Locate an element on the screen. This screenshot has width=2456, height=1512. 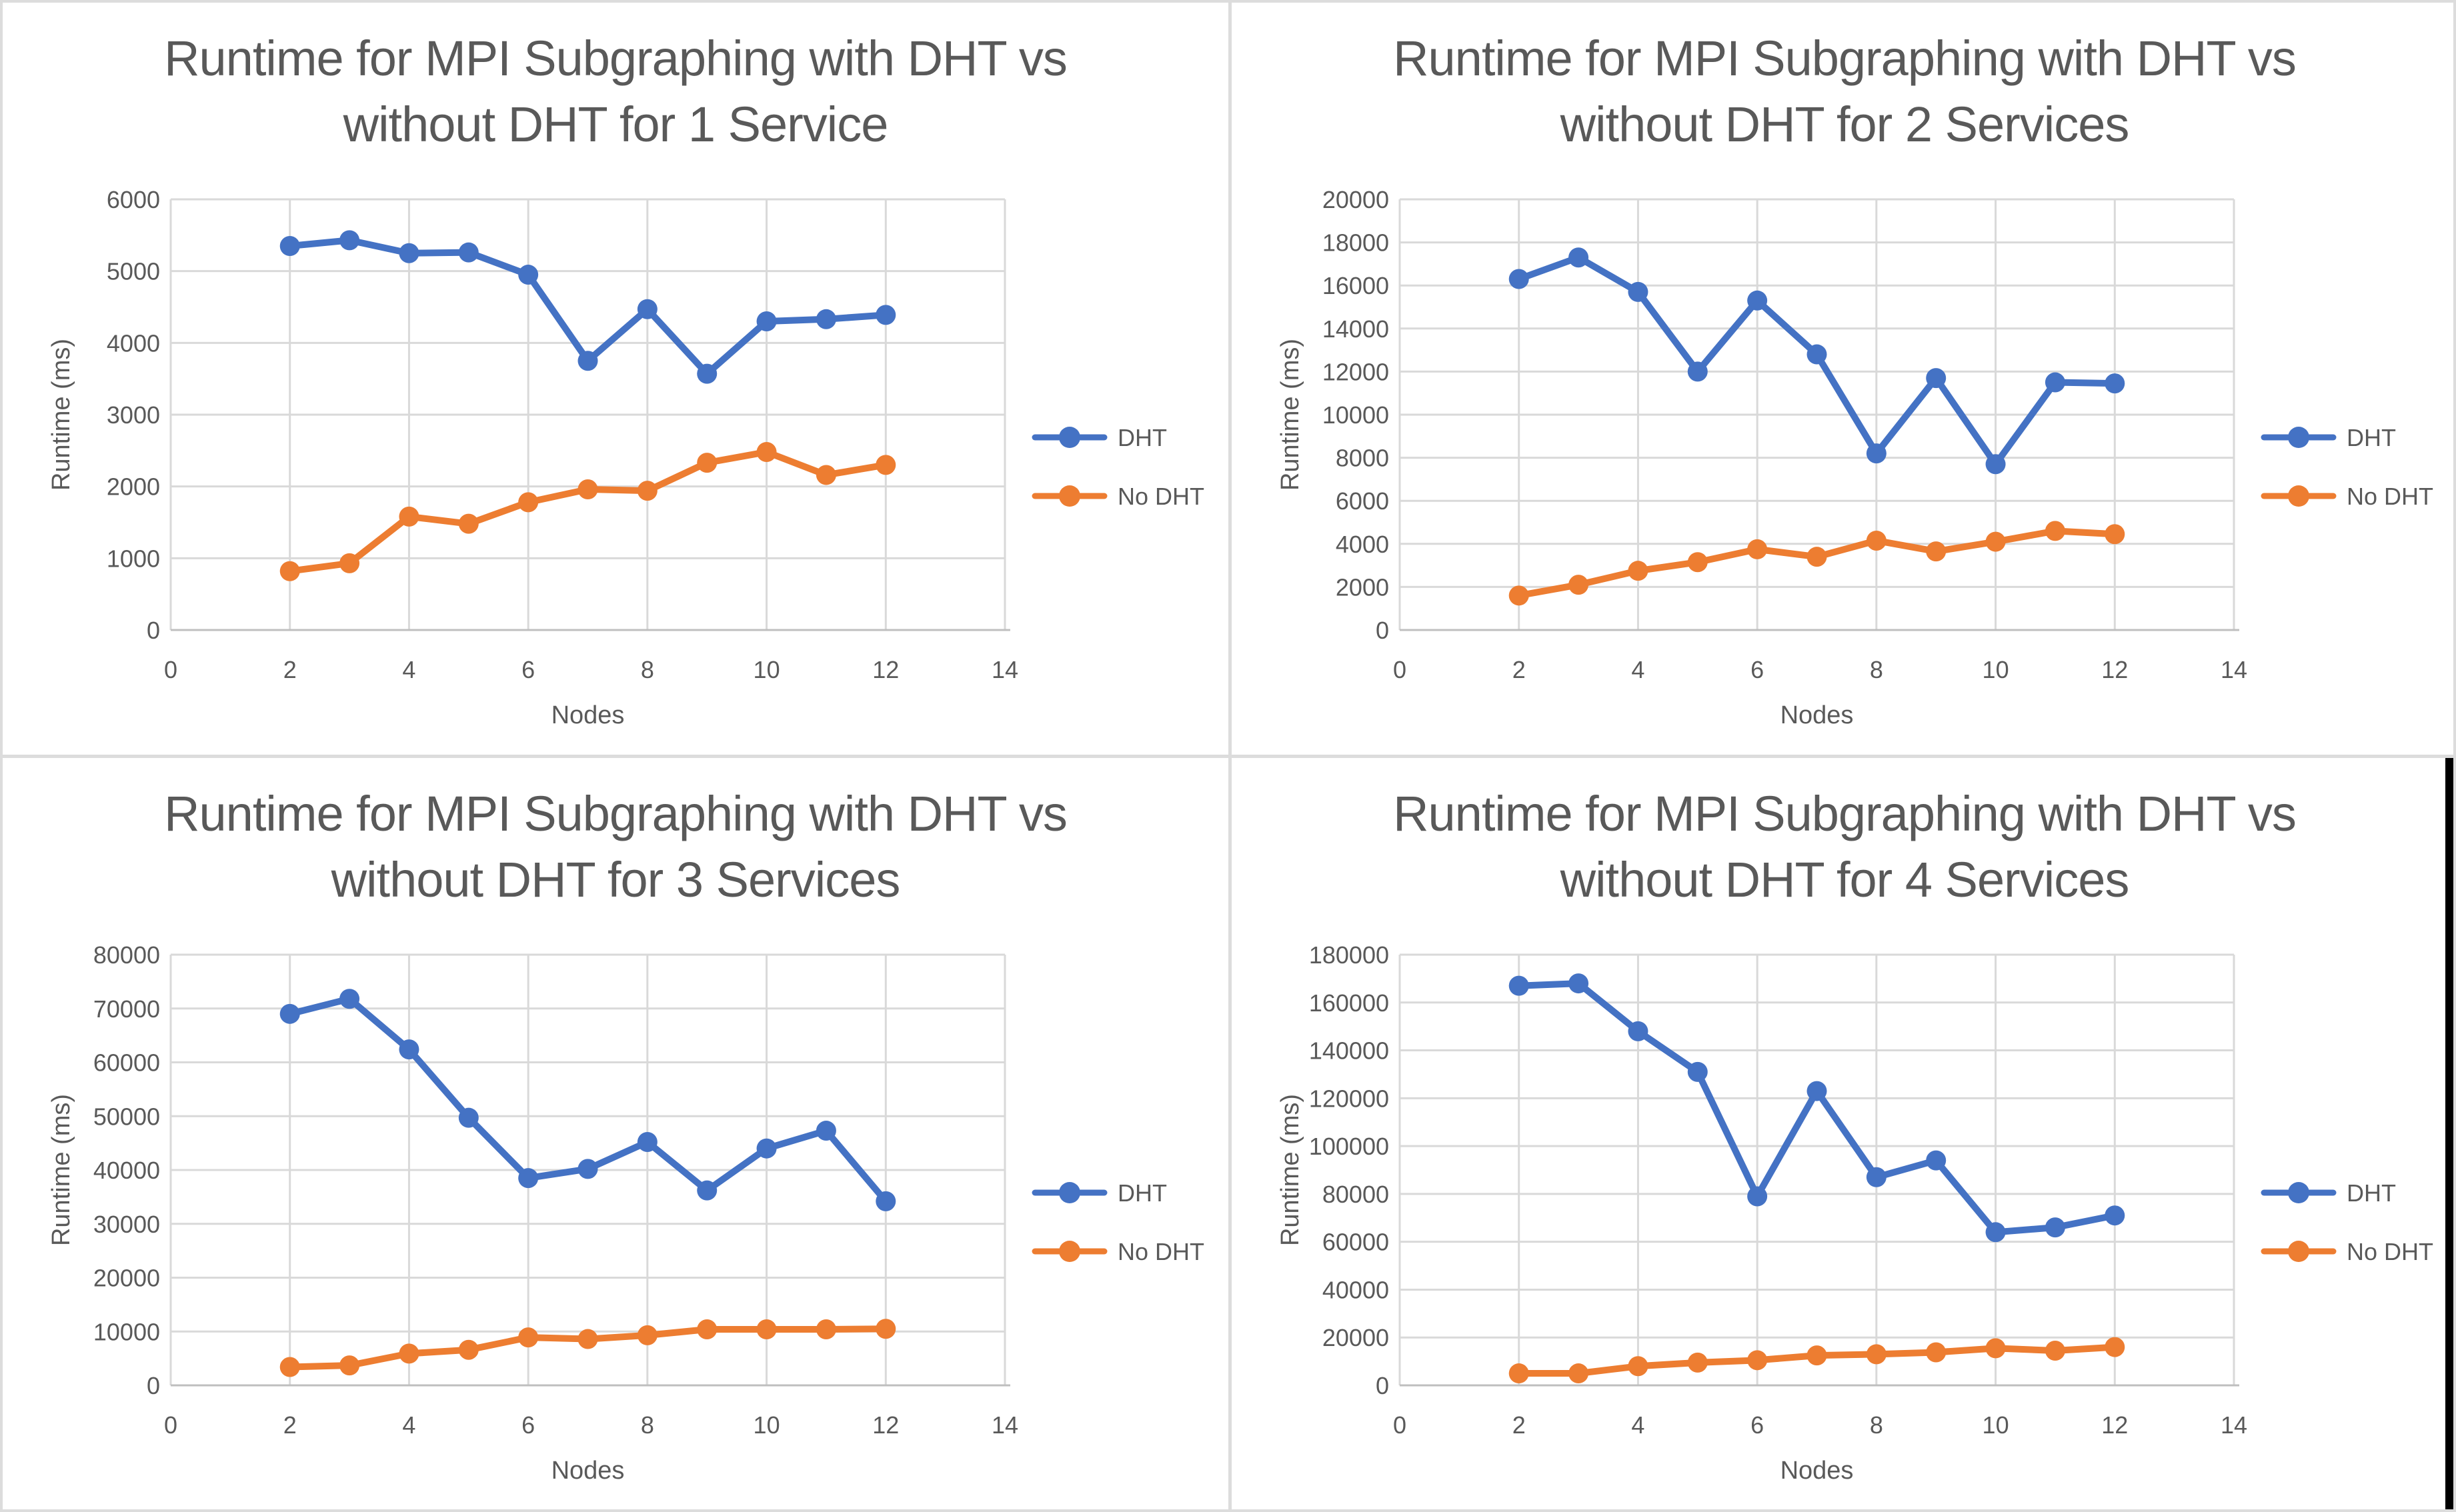
y-axis-tick-label: 3000 is located at coordinates (133, 415).